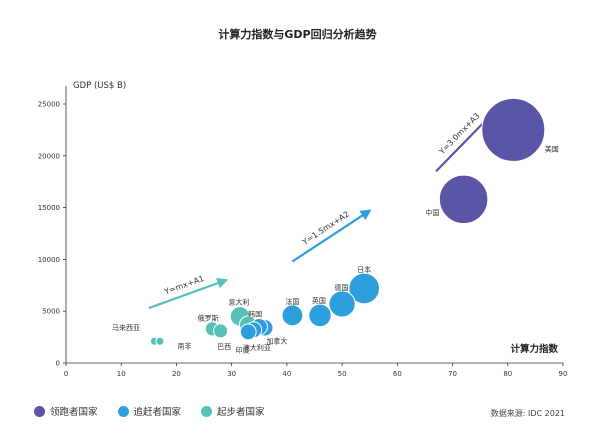  What do you see at coordinates (51, 312) in the screenshot?
I see `y-tick-label: 5000` at bounding box center [51, 312].